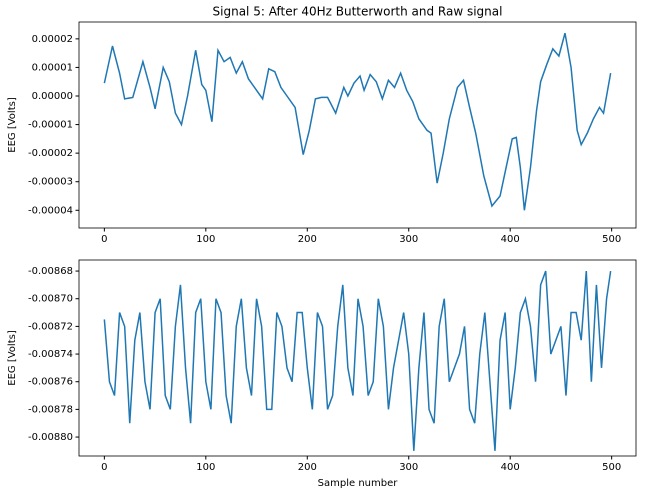  What do you see at coordinates (50, 182) in the screenshot?
I see `y-tick-label: -0.00003` at bounding box center [50, 182].